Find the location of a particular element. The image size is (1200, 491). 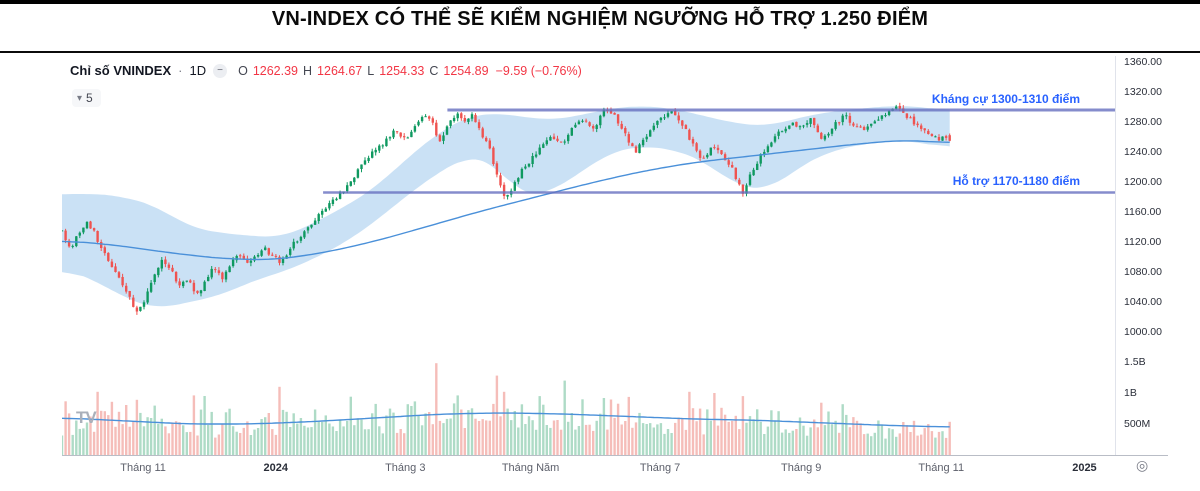

price-tick-label: 1080.00 is located at coordinates (1143, 272).